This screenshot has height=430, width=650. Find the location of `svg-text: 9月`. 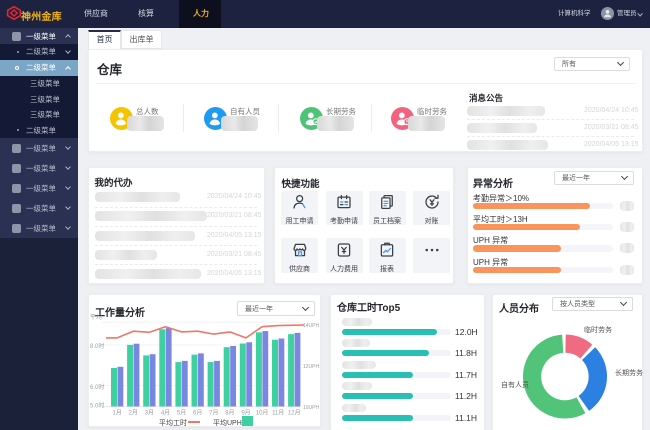

svg-text: 9月 is located at coordinates (245, 412).